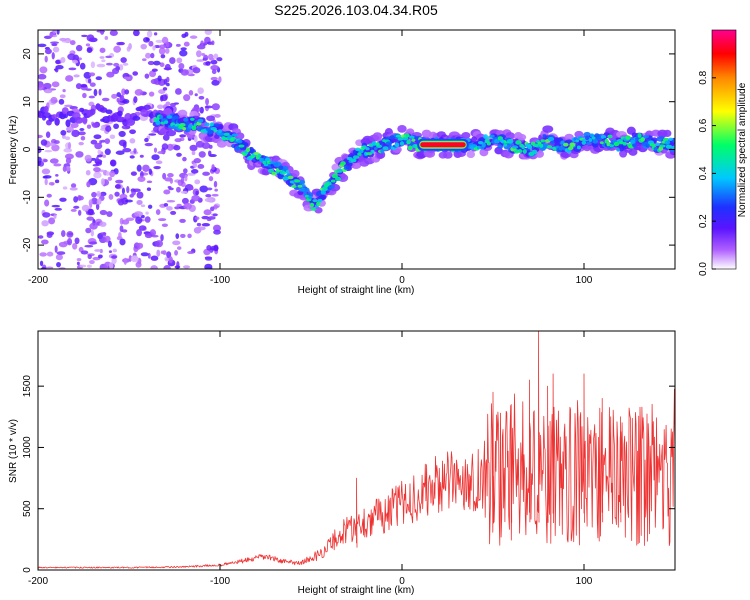  What do you see at coordinates (703, 269) in the screenshot?
I see `colorbar-tick-label-0: 0.0` at bounding box center [703, 269].